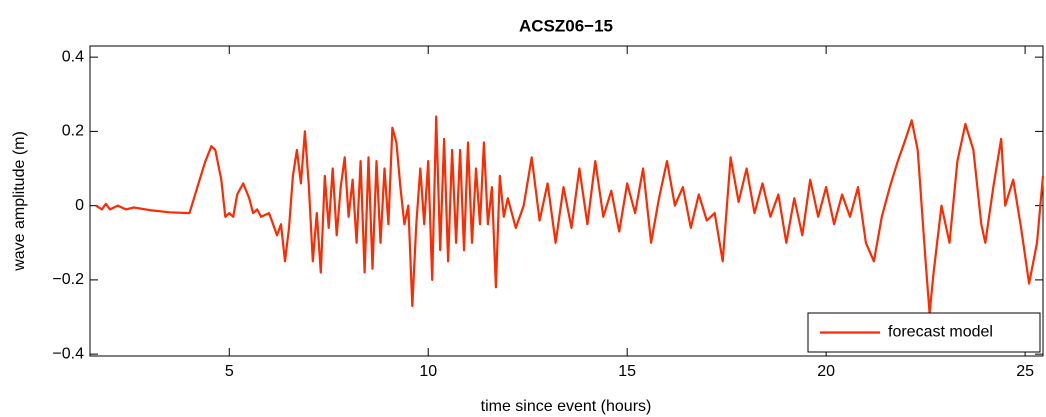  Describe the element at coordinates (68, 353) in the screenshot. I see `y-tick-label: −0.4` at that location.